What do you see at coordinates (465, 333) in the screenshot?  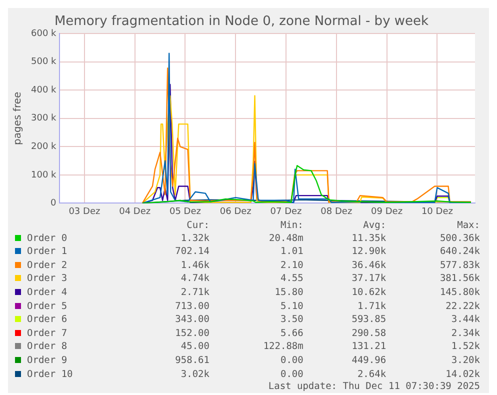 I see `text: 2.34k` at bounding box center [465, 333].